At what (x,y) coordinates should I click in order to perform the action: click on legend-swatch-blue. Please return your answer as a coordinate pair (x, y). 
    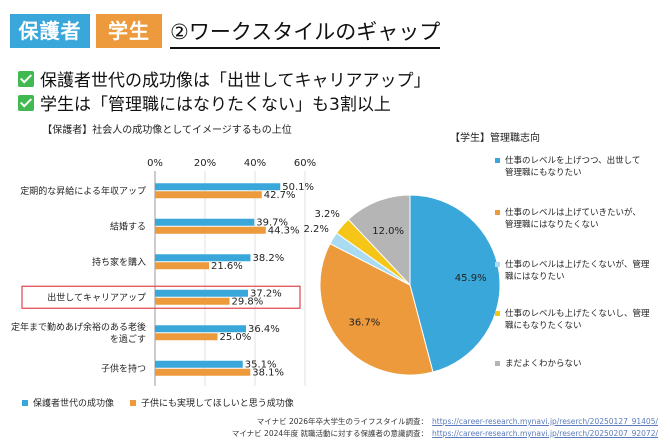
    Looking at the image, I should click on (25, 402).